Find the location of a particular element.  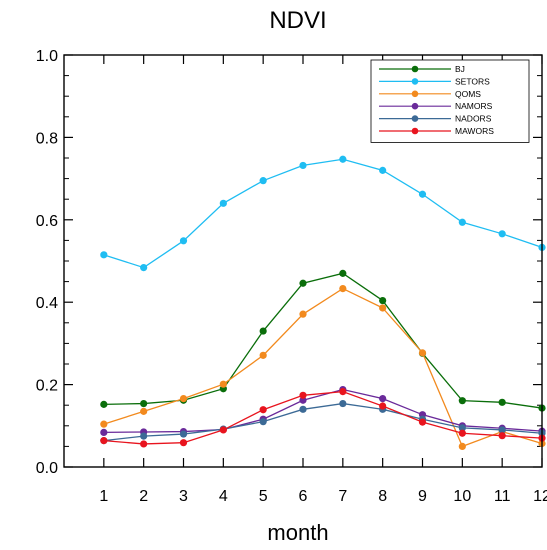

y-tick-label: 1.0 is located at coordinates (47, 56).